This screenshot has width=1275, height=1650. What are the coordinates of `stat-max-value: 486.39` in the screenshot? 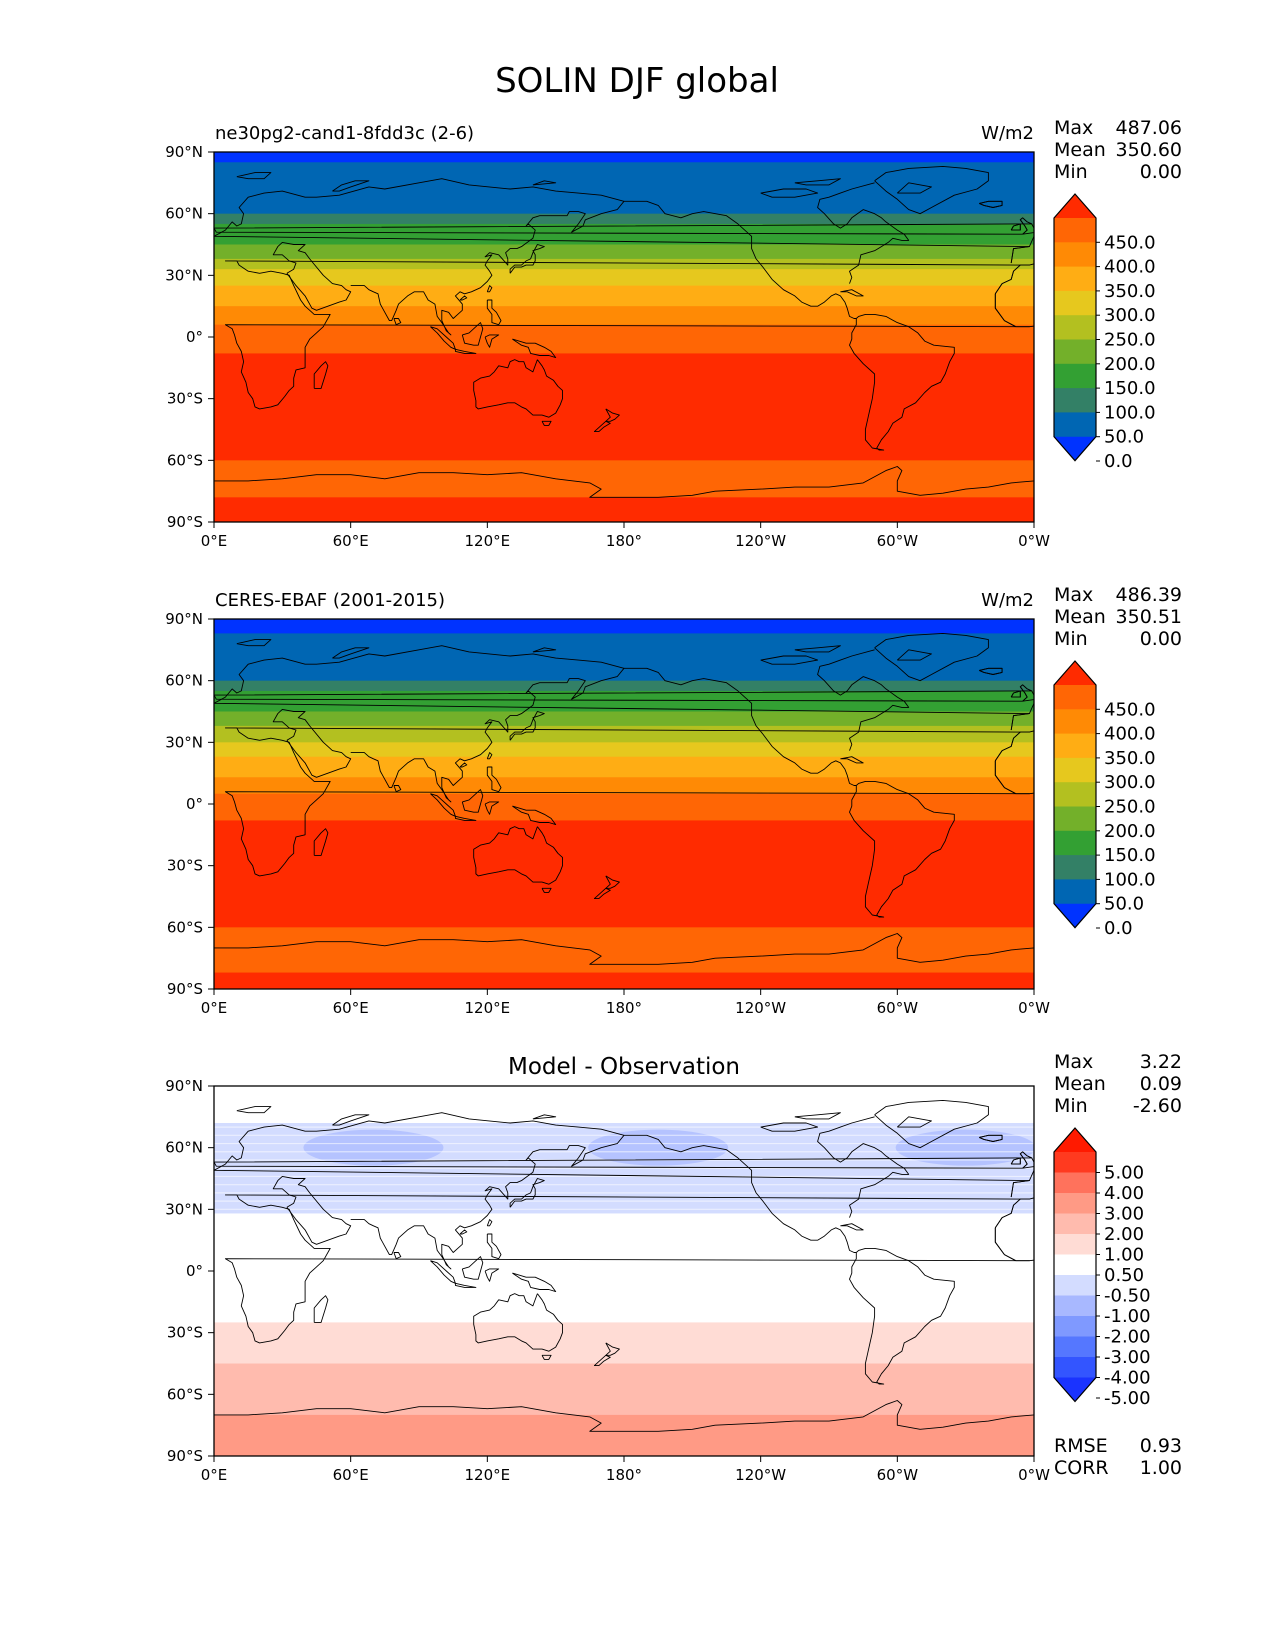 It's located at (1149, 595).